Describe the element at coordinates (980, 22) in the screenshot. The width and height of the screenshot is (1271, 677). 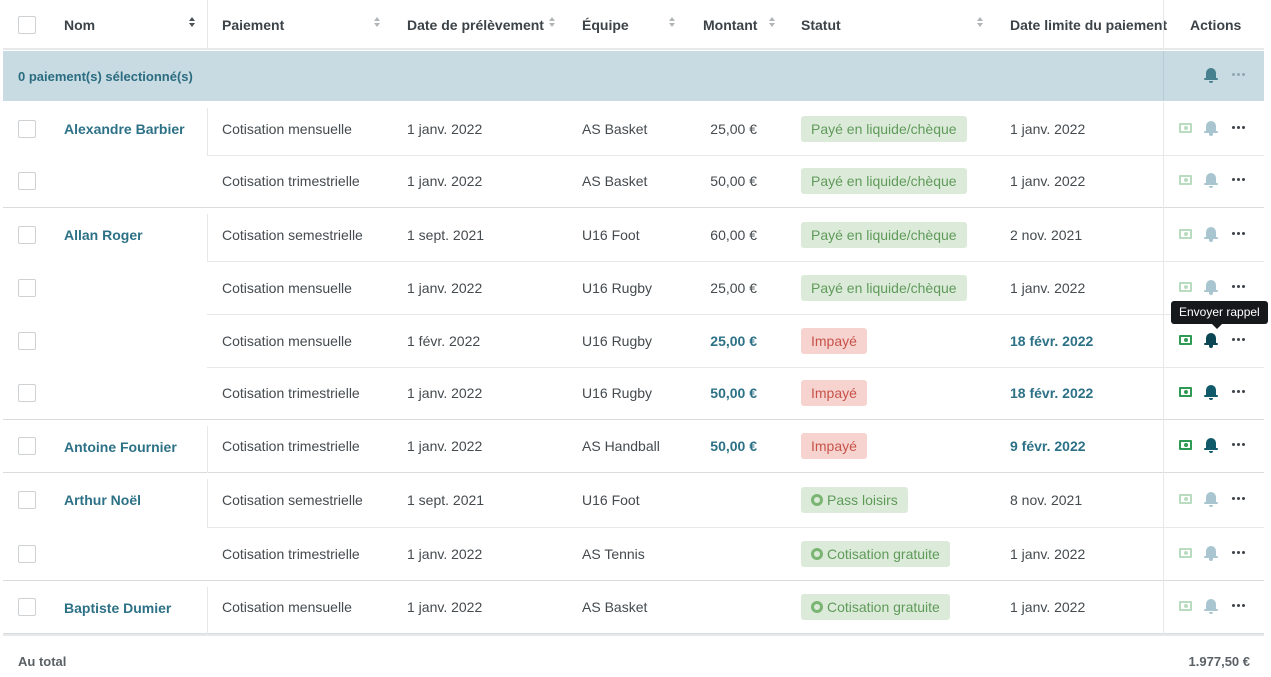
I see `sort-statut-icon` at that location.